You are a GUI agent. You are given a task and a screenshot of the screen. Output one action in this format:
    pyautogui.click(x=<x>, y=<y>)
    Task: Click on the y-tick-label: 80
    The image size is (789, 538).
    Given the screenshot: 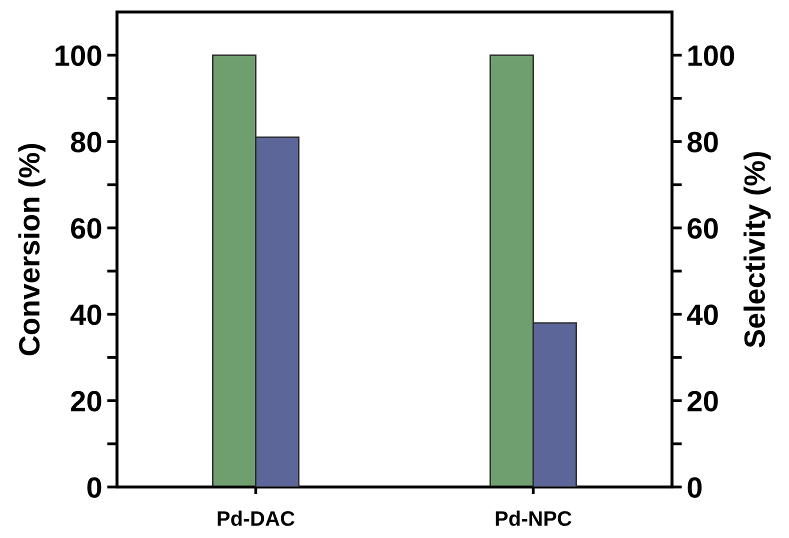 What is the action you would take?
    pyautogui.click(x=86, y=142)
    